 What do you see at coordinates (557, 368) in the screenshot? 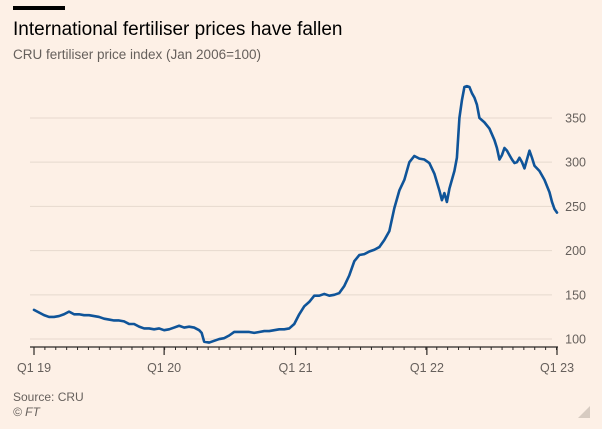
I see `x-tick-label: Q1 23` at bounding box center [557, 368].